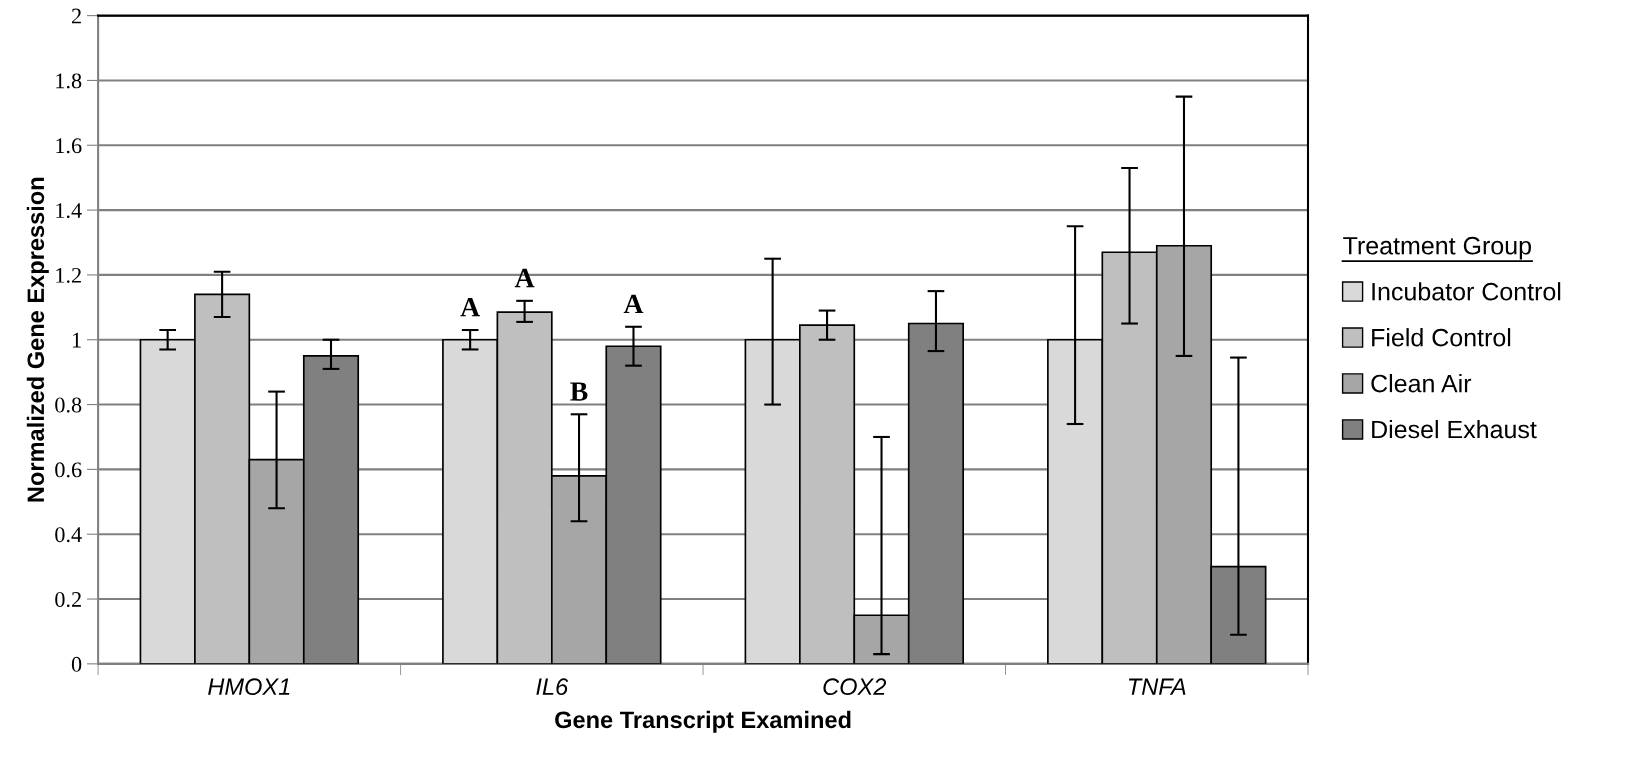  I want to click on y-tick-label: 0.8, so click(68, 405).